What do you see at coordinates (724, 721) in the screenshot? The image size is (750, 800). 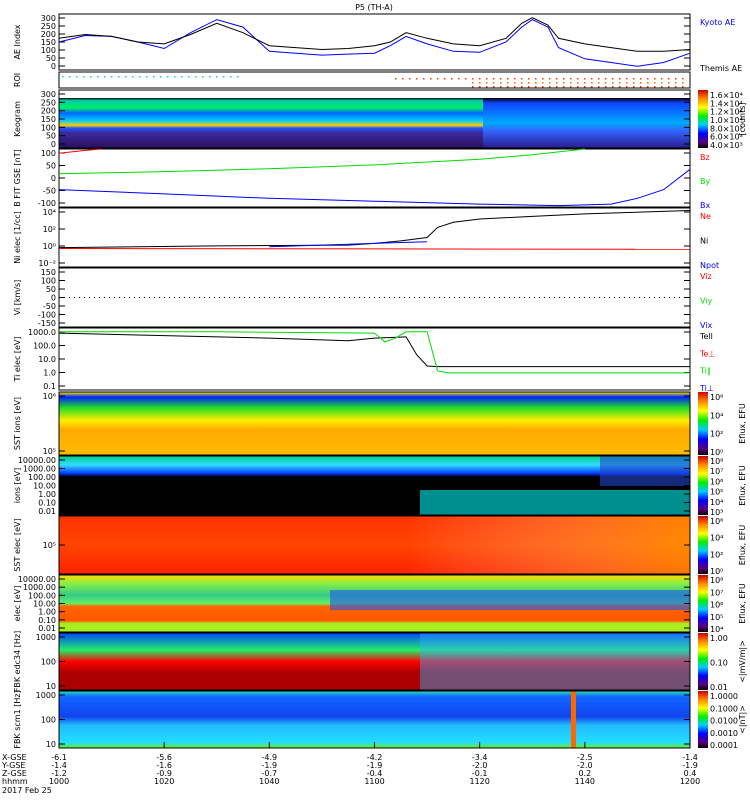 I see `colorbar-tick-label: 0.0100` at bounding box center [724, 721].